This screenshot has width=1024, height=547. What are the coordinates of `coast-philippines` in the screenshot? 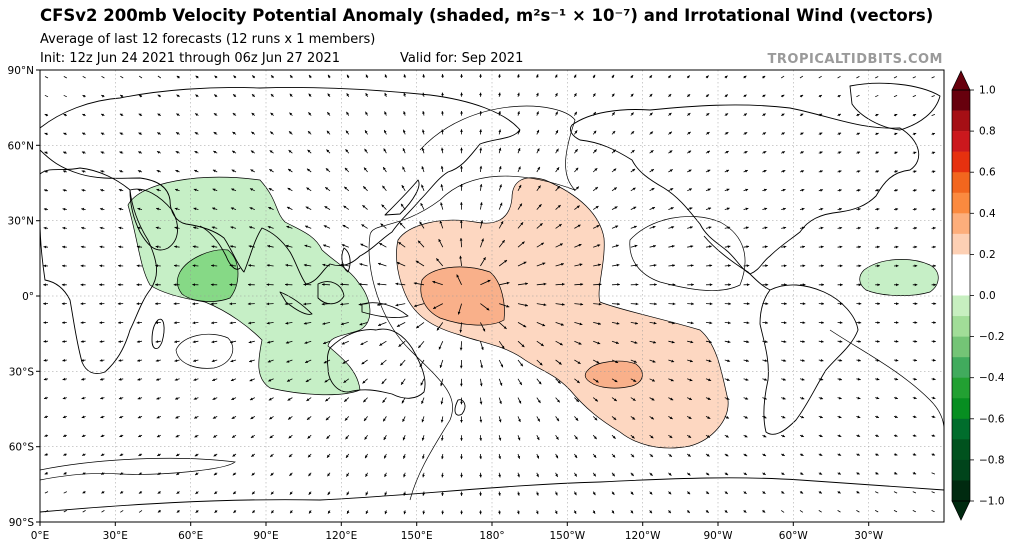 It's located at (346, 260).